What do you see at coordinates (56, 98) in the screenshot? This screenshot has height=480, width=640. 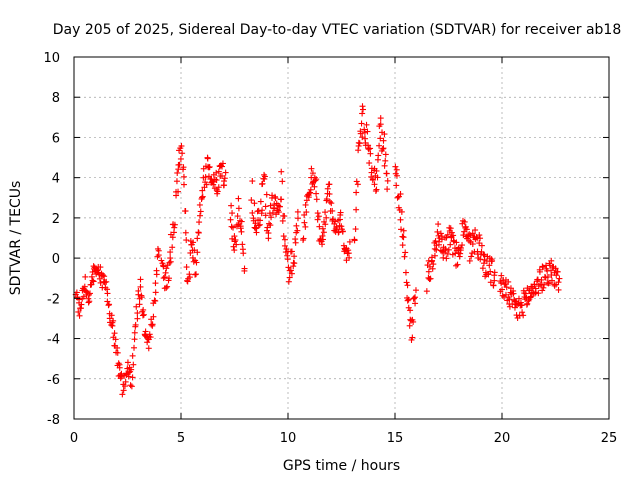 I see `y-tick-label: 8` at bounding box center [56, 98].